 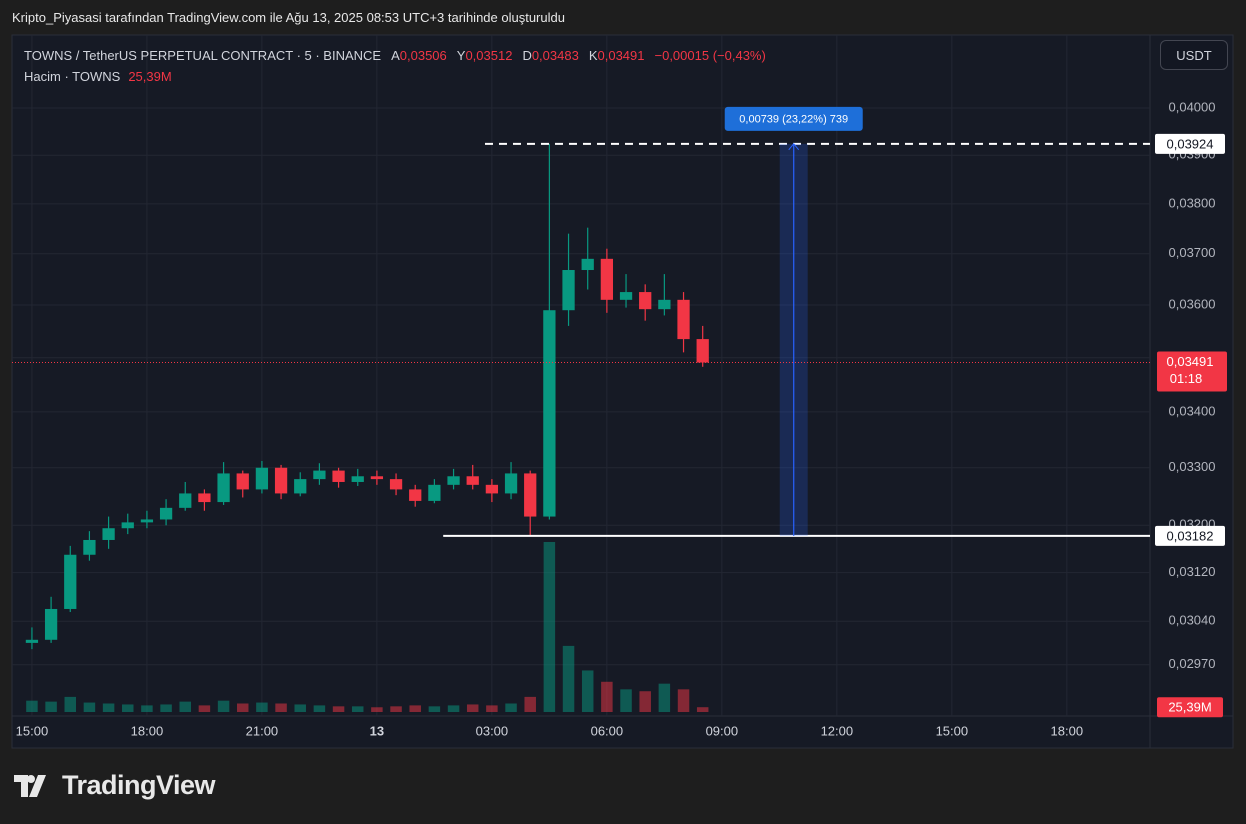 I want to click on x-tick-label: 09:00, so click(x=722, y=730).